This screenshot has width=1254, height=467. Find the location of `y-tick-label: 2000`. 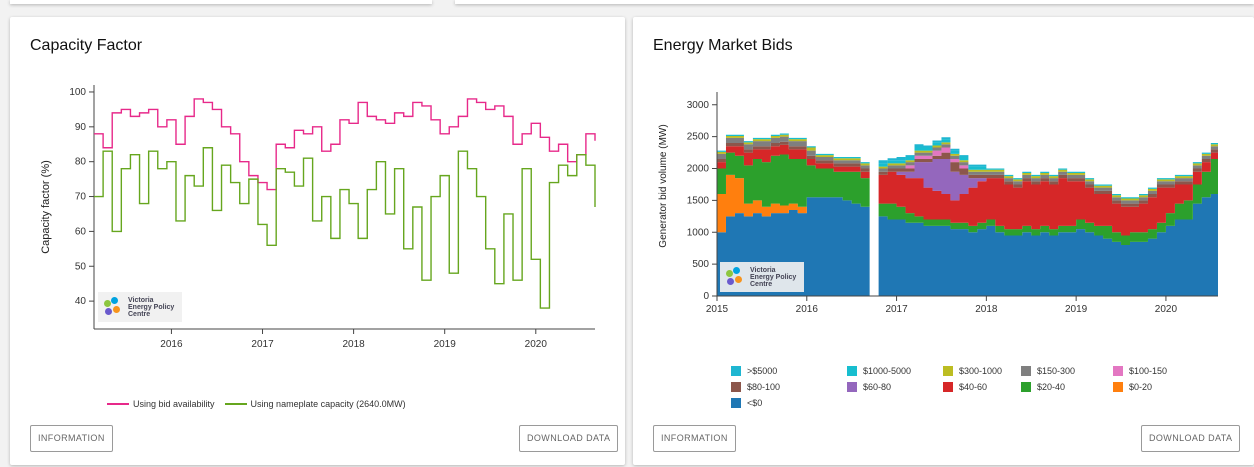

y-tick-label: 2000 is located at coordinates (698, 169).